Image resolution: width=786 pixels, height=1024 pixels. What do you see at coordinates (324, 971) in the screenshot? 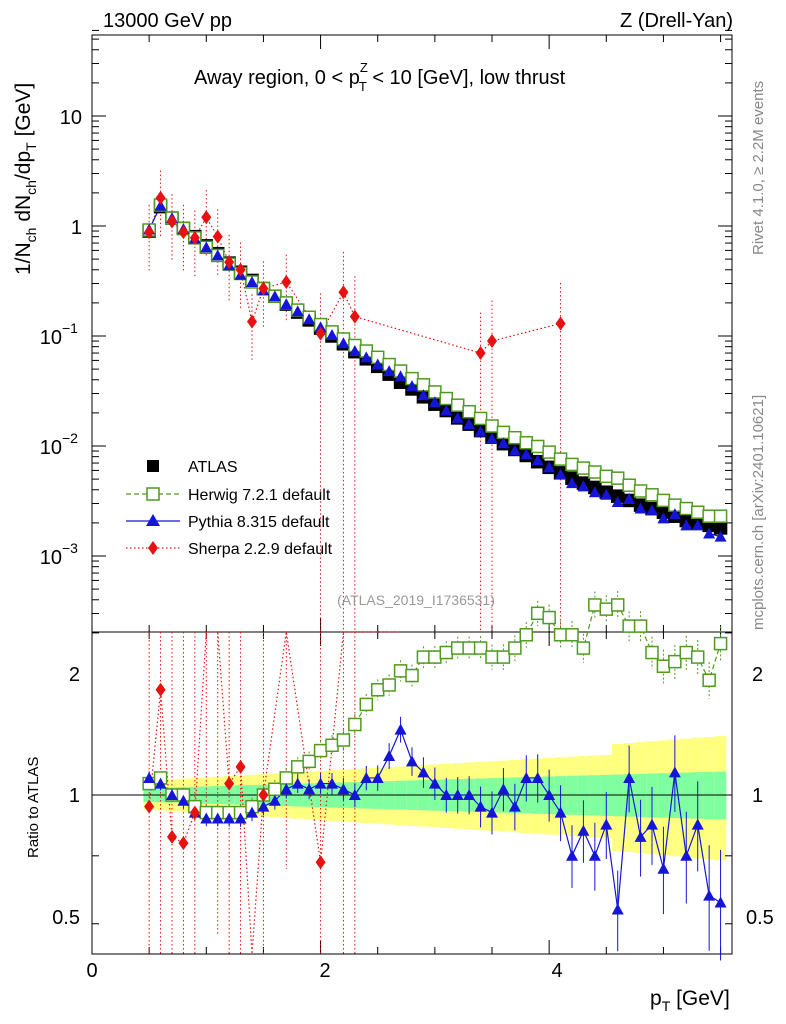
I see `x-tick-label-2: 2` at bounding box center [324, 971].